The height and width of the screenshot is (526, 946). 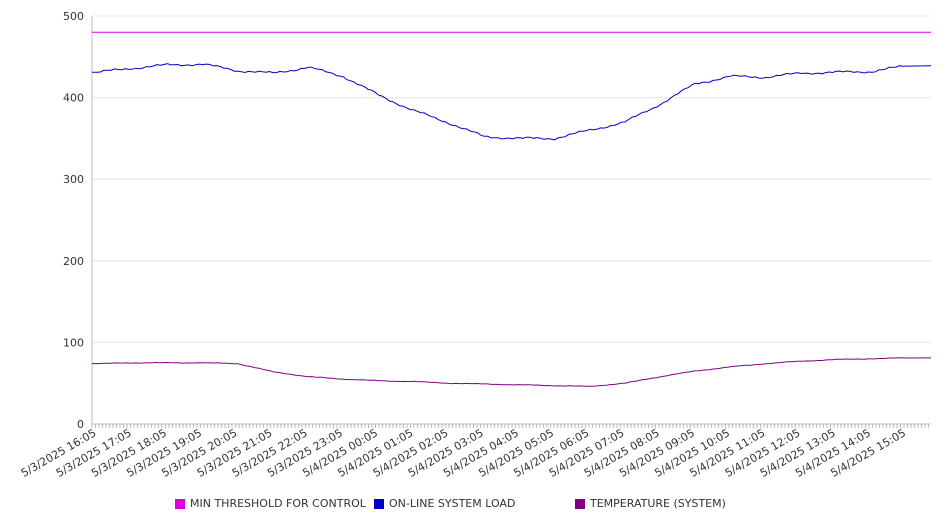 What do you see at coordinates (73, 179) in the screenshot?
I see `y-tick-label: 300` at bounding box center [73, 179].